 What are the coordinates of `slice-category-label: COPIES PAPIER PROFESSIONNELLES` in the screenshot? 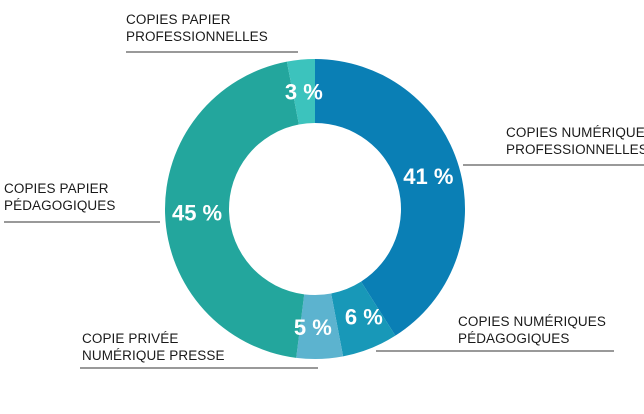 It's located at (212, 32).